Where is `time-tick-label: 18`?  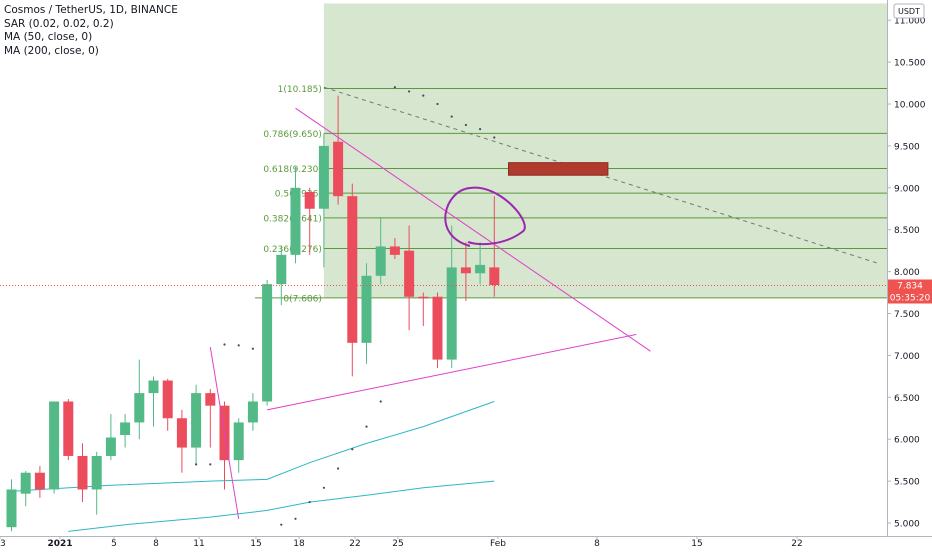 time-tick-label: 18 is located at coordinates (299, 544).